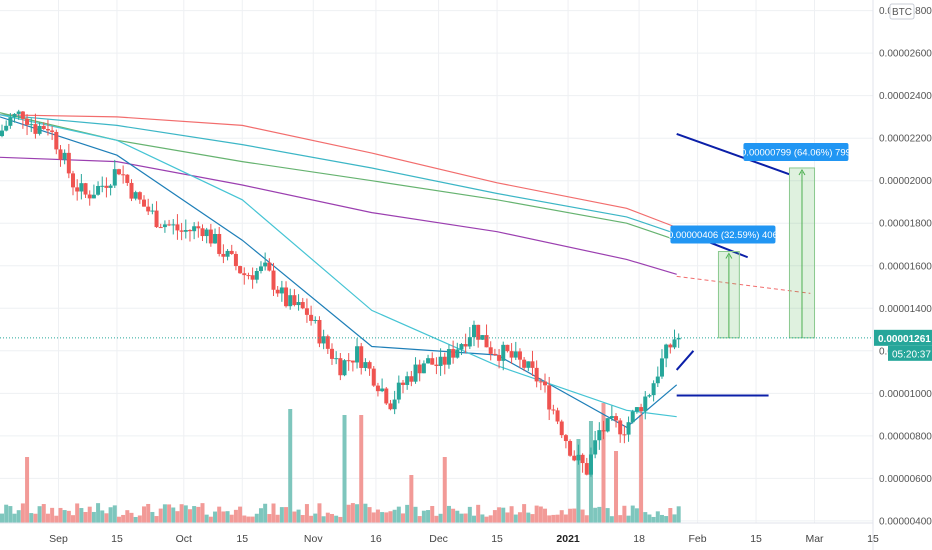 Image resolution: width=932 pixels, height=550 pixels. I want to click on time-tick-label: Sep, so click(58, 539).